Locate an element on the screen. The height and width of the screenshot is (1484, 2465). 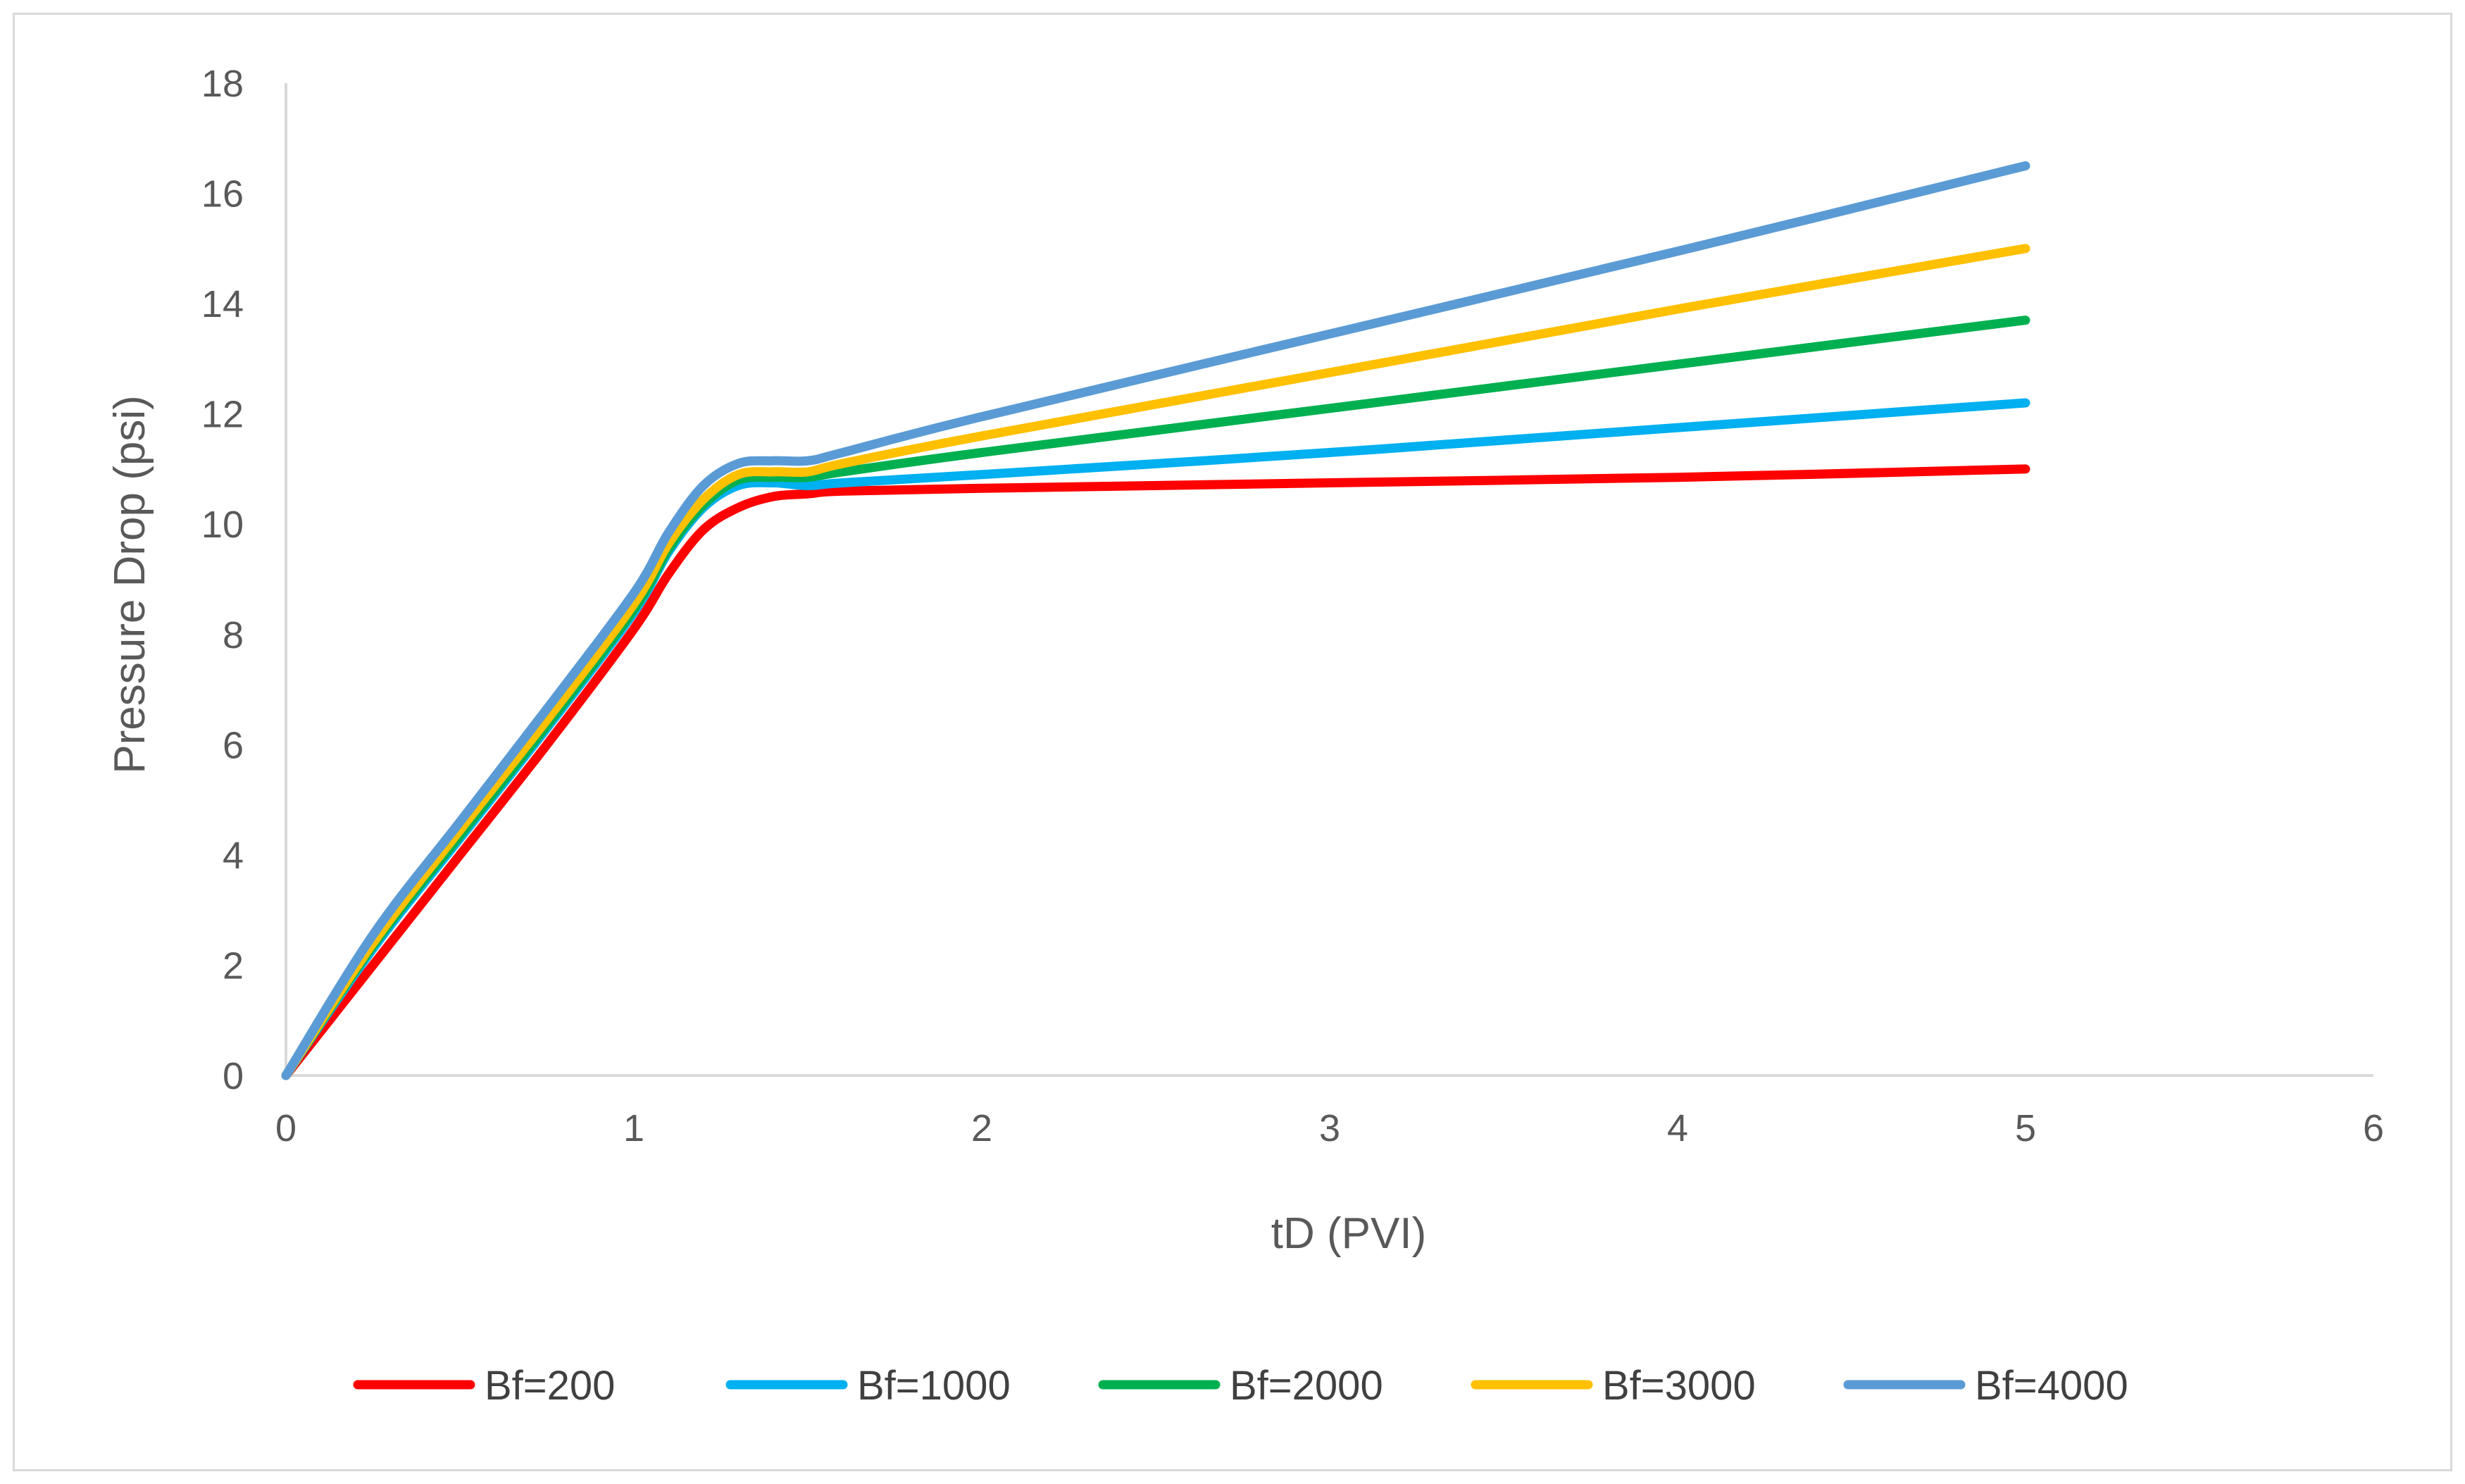
legend-item: Bf=3000 is located at coordinates (1613, 1386).